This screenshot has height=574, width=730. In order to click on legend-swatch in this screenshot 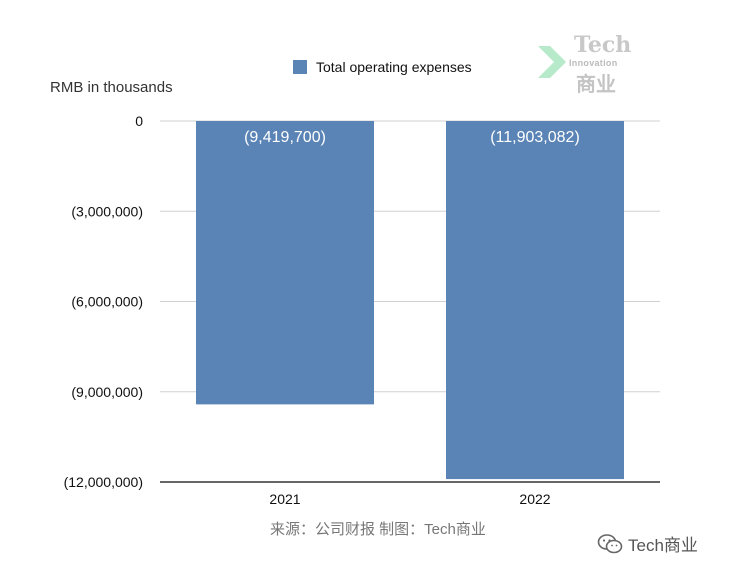, I will do `click(300, 67)`.